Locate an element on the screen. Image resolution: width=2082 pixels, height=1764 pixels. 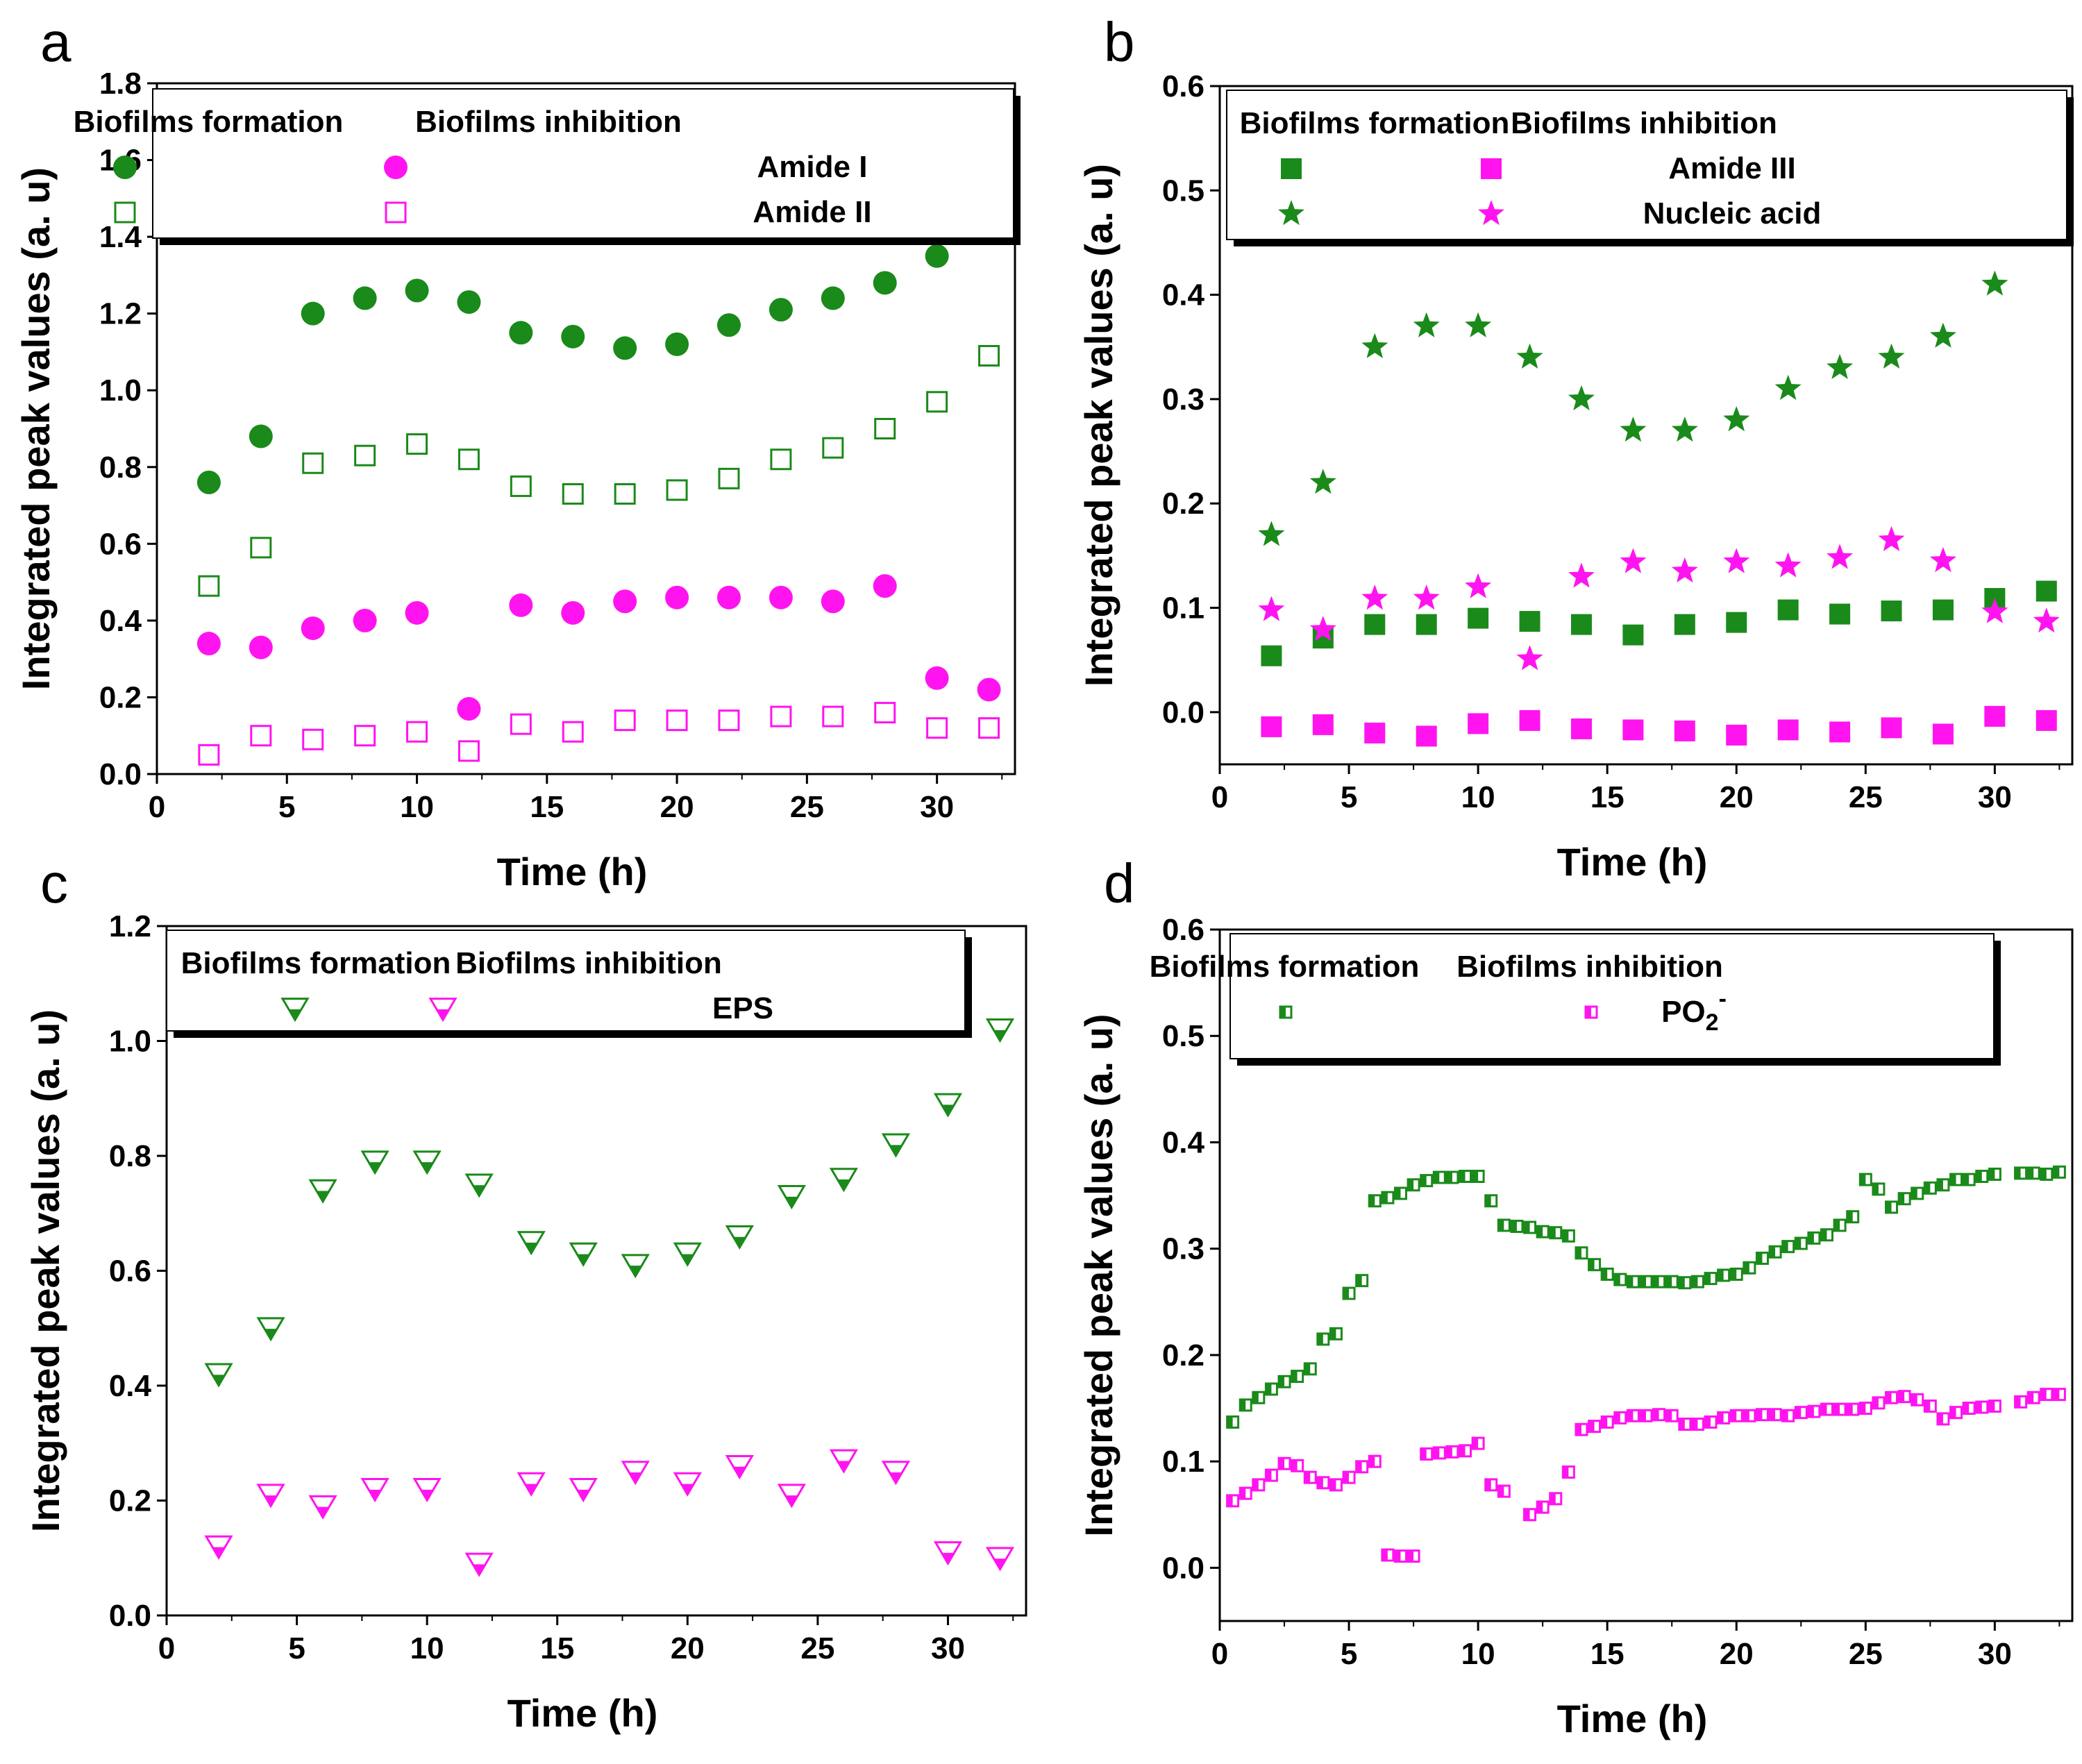
legend-label: Nucleic acid is located at coordinates (1732, 213).